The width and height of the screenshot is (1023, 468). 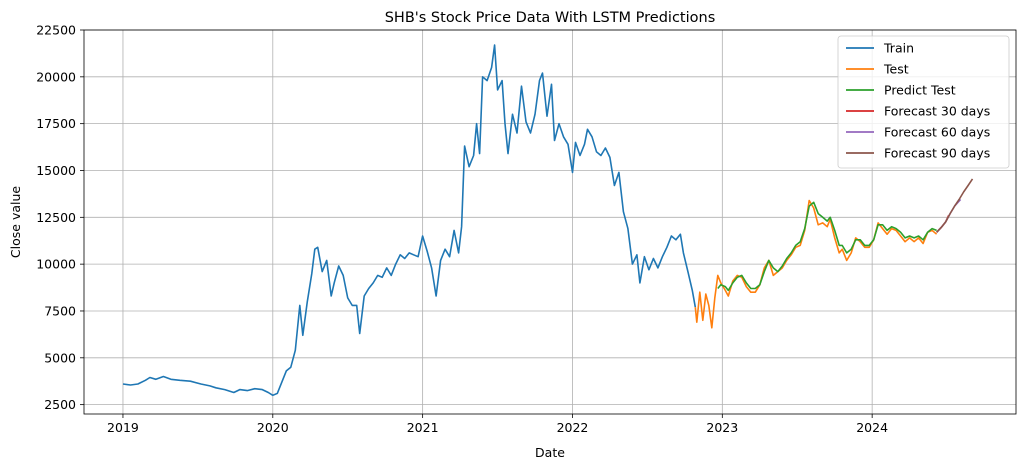 What do you see at coordinates (937, 132) in the screenshot?
I see `legend-label: Forecast 60 days` at bounding box center [937, 132].